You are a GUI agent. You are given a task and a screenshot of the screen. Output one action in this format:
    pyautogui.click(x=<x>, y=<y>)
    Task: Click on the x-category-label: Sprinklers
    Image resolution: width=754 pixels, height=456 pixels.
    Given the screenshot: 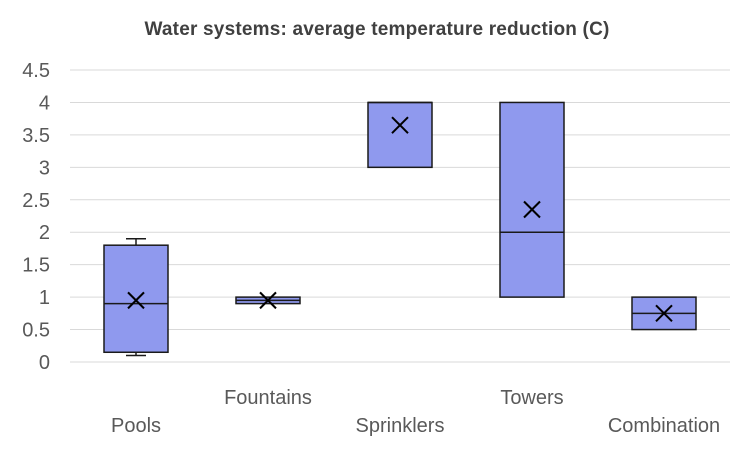 What is the action you would take?
    pyautogui.click(x=400, y=426)
    